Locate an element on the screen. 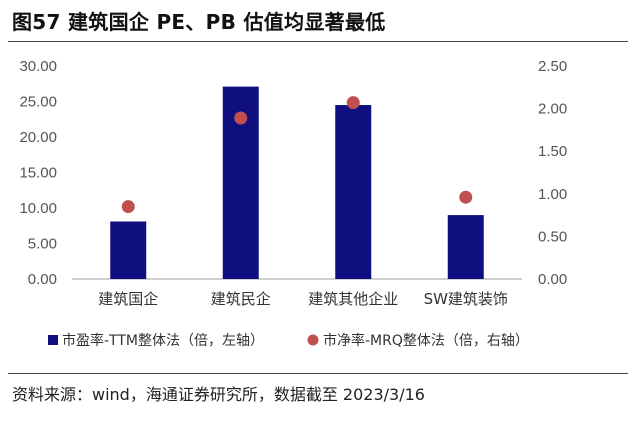 This screenshot has height=429, width=636. right-axis-tick-label: 0.00 is located at coordinates (552, 279).